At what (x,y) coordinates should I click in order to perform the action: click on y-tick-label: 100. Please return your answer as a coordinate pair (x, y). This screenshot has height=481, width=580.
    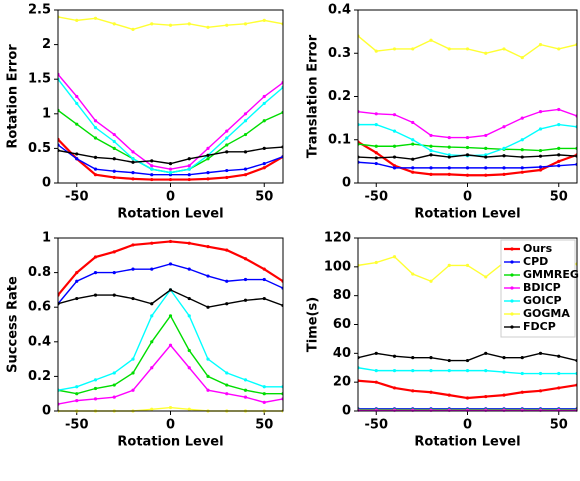
    Looking at the image, I should click on (337, 266).